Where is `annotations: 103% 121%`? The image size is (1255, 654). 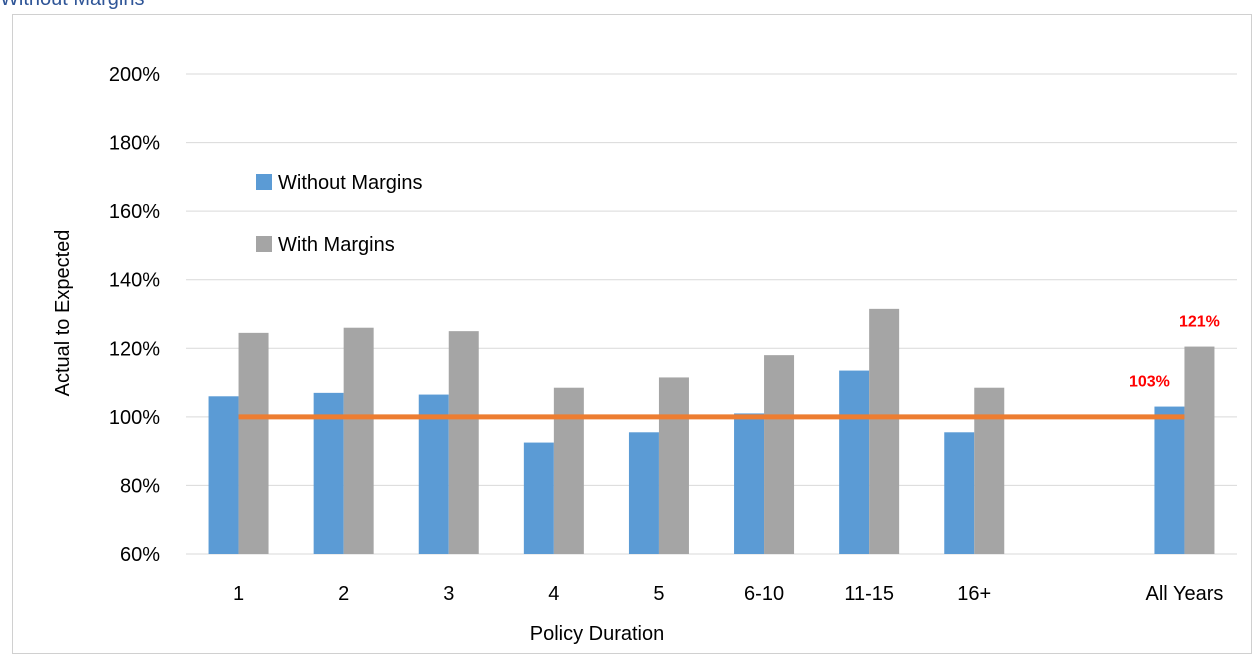
annotations: 103% 121% is located at coordinates (1174, 352).